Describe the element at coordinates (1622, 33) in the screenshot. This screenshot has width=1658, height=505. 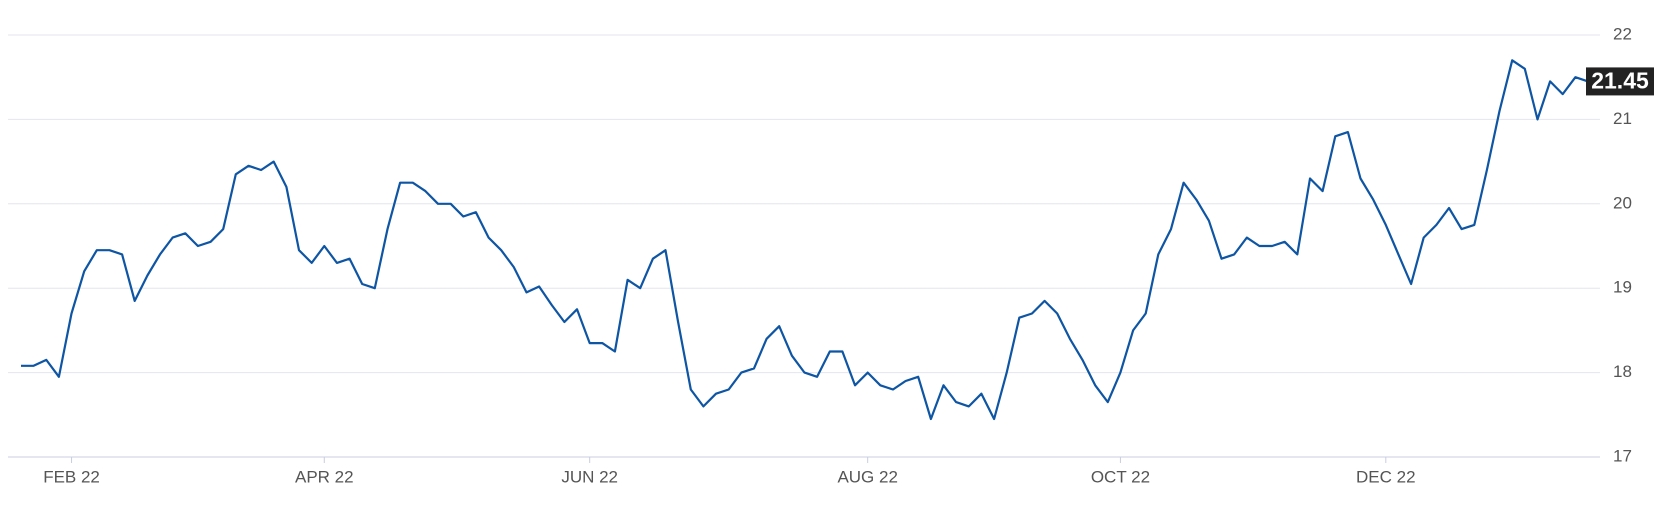
I see `y-tick-label: 22` at that location.